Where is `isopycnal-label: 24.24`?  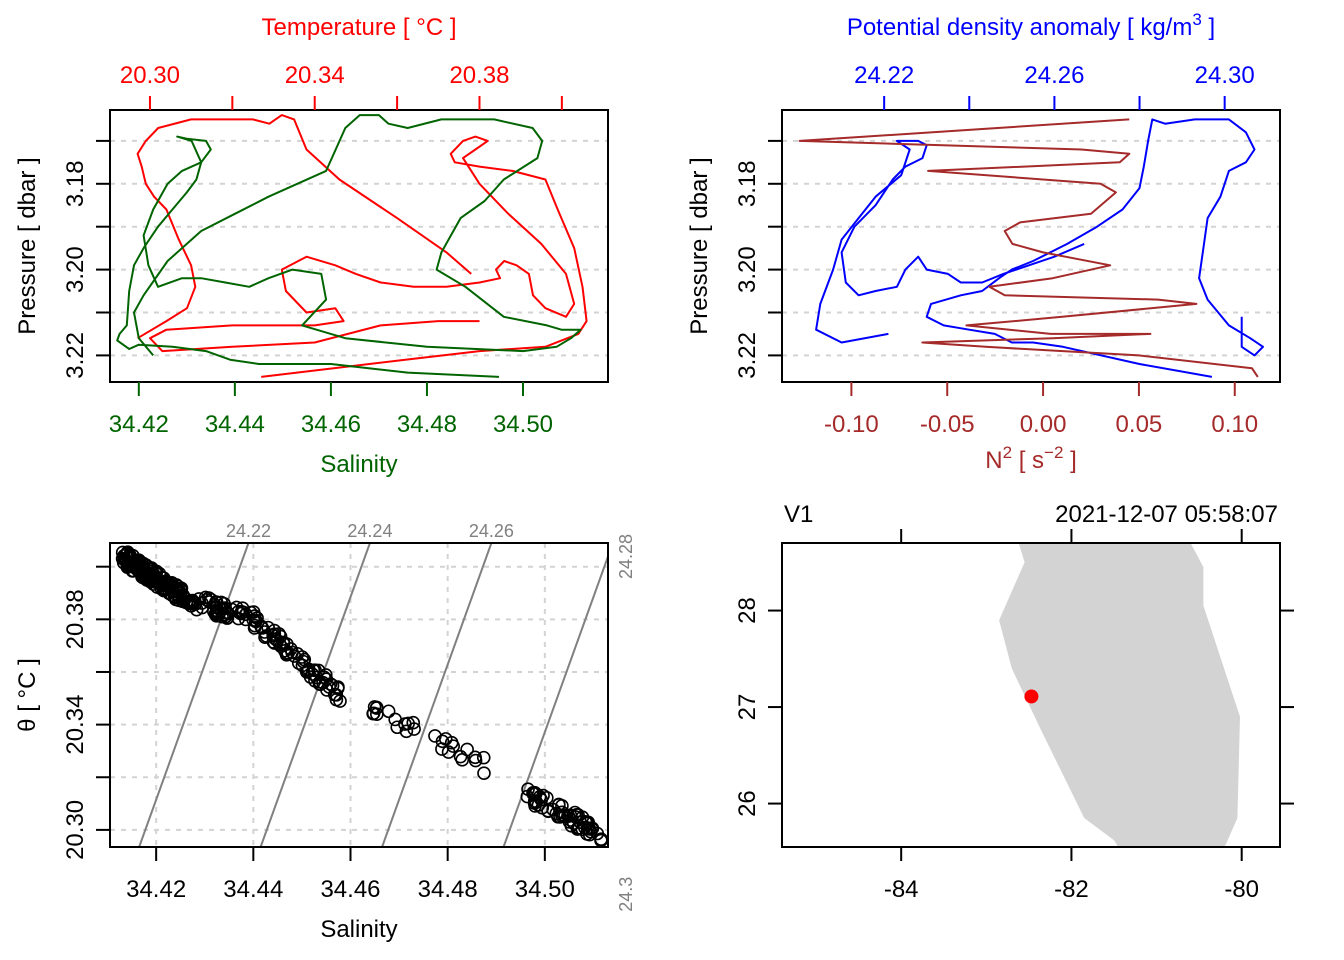
isopycnal-label: 24.24 is located at coordinates (369, 531).